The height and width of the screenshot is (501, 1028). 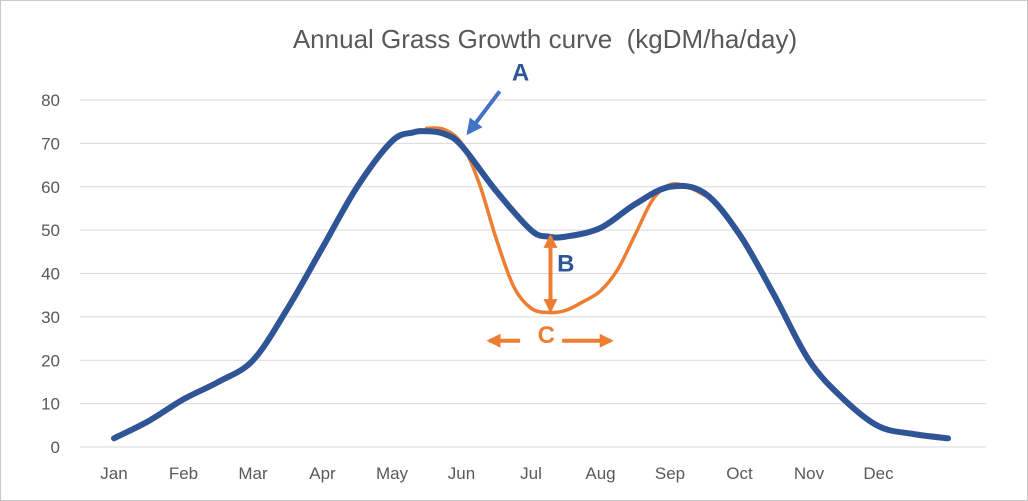 What do you see at coordinates (546, 335) in the screenshot?
I see `annotation-label-C: C` at bounding box center [546, 335].